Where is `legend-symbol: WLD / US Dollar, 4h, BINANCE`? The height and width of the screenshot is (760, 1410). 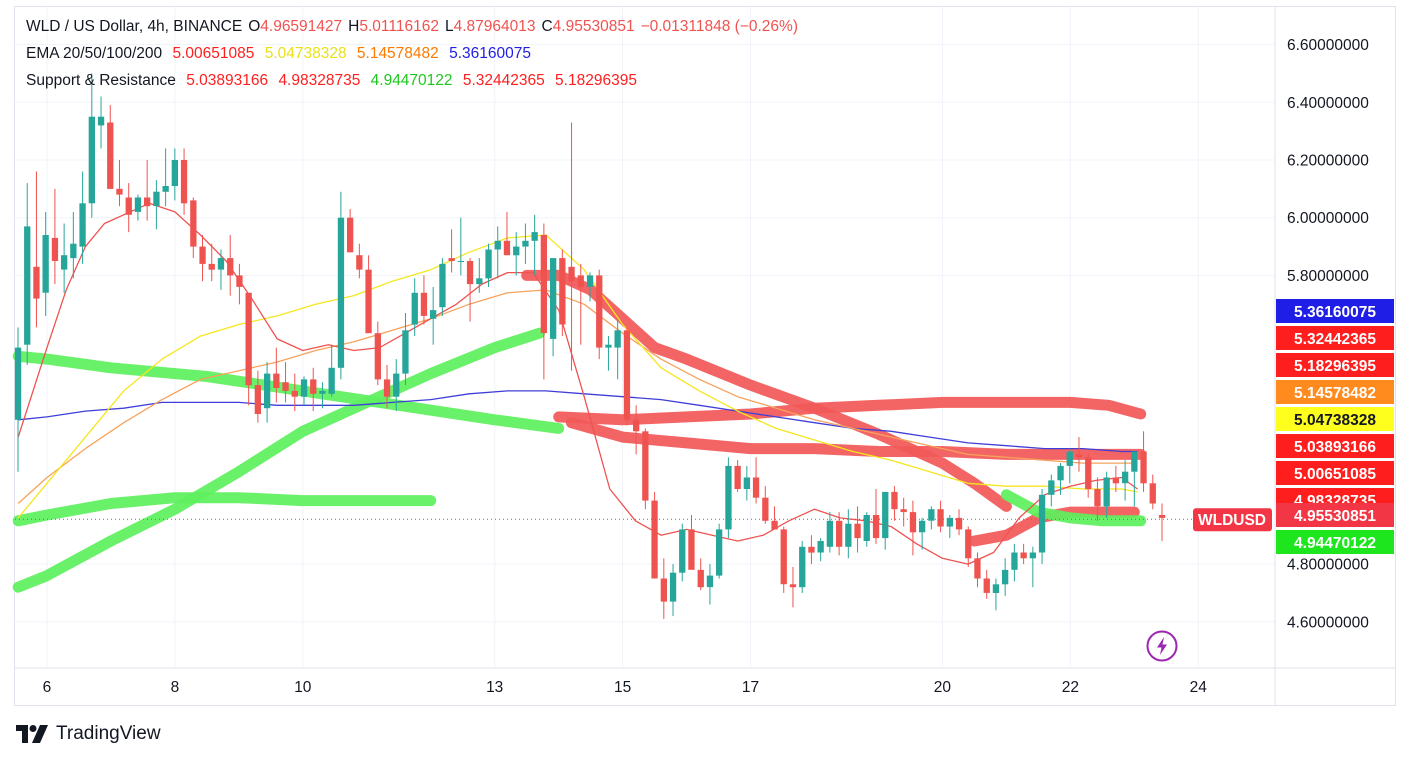 legend-symbol: WLD / US Dollar, 4h, BINANCE is located at coordinates (134, 26).